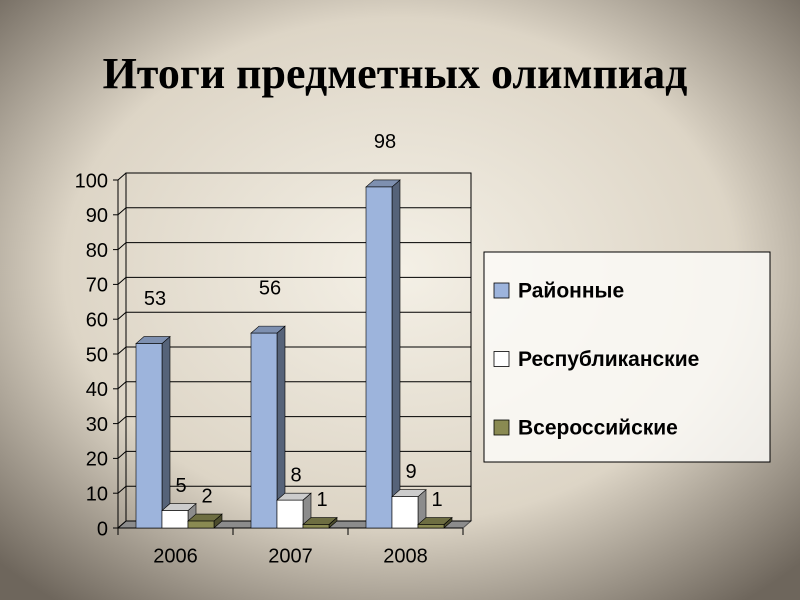 The height and width of the screenshot is (600, 800). What do you see at coordinates (270, 288) in the screenshot?
I see `data-label: 56` at bounding box center [270, 288].